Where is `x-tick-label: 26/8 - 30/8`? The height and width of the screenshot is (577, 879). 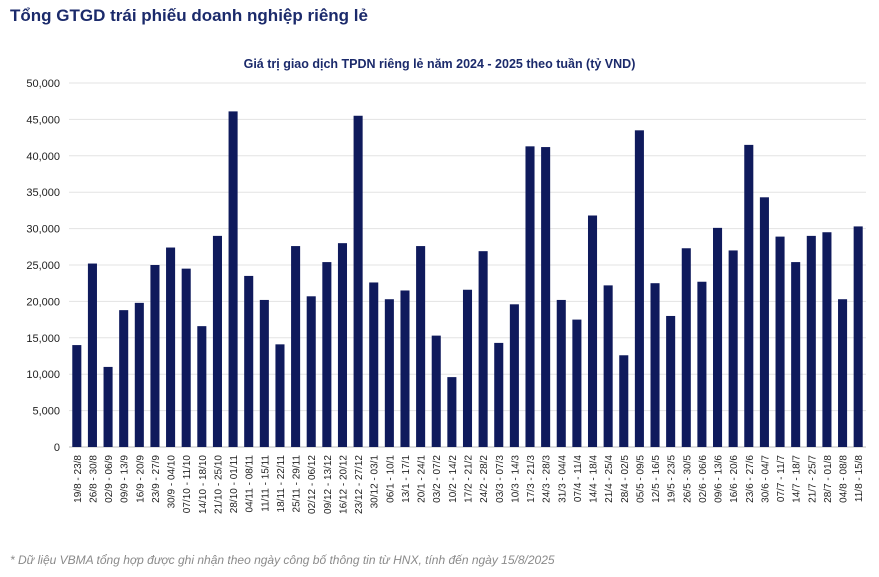 x-tick-label: 26/8 - 30/8 is located at coordinates (93, 479).